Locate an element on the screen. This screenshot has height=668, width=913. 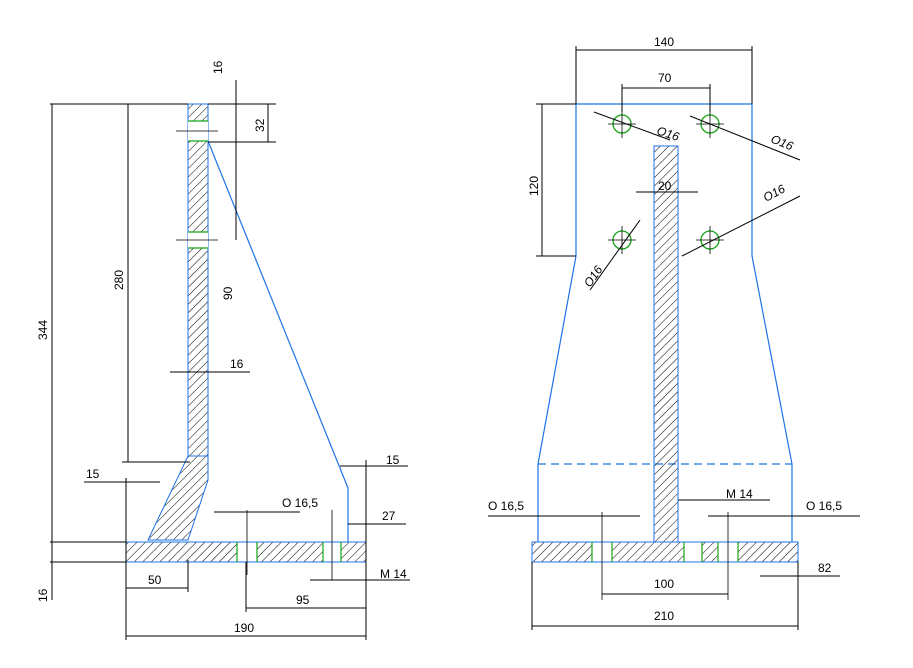
dim-front-base-hole-spacing: 100 is located at coordinates (664, 584).